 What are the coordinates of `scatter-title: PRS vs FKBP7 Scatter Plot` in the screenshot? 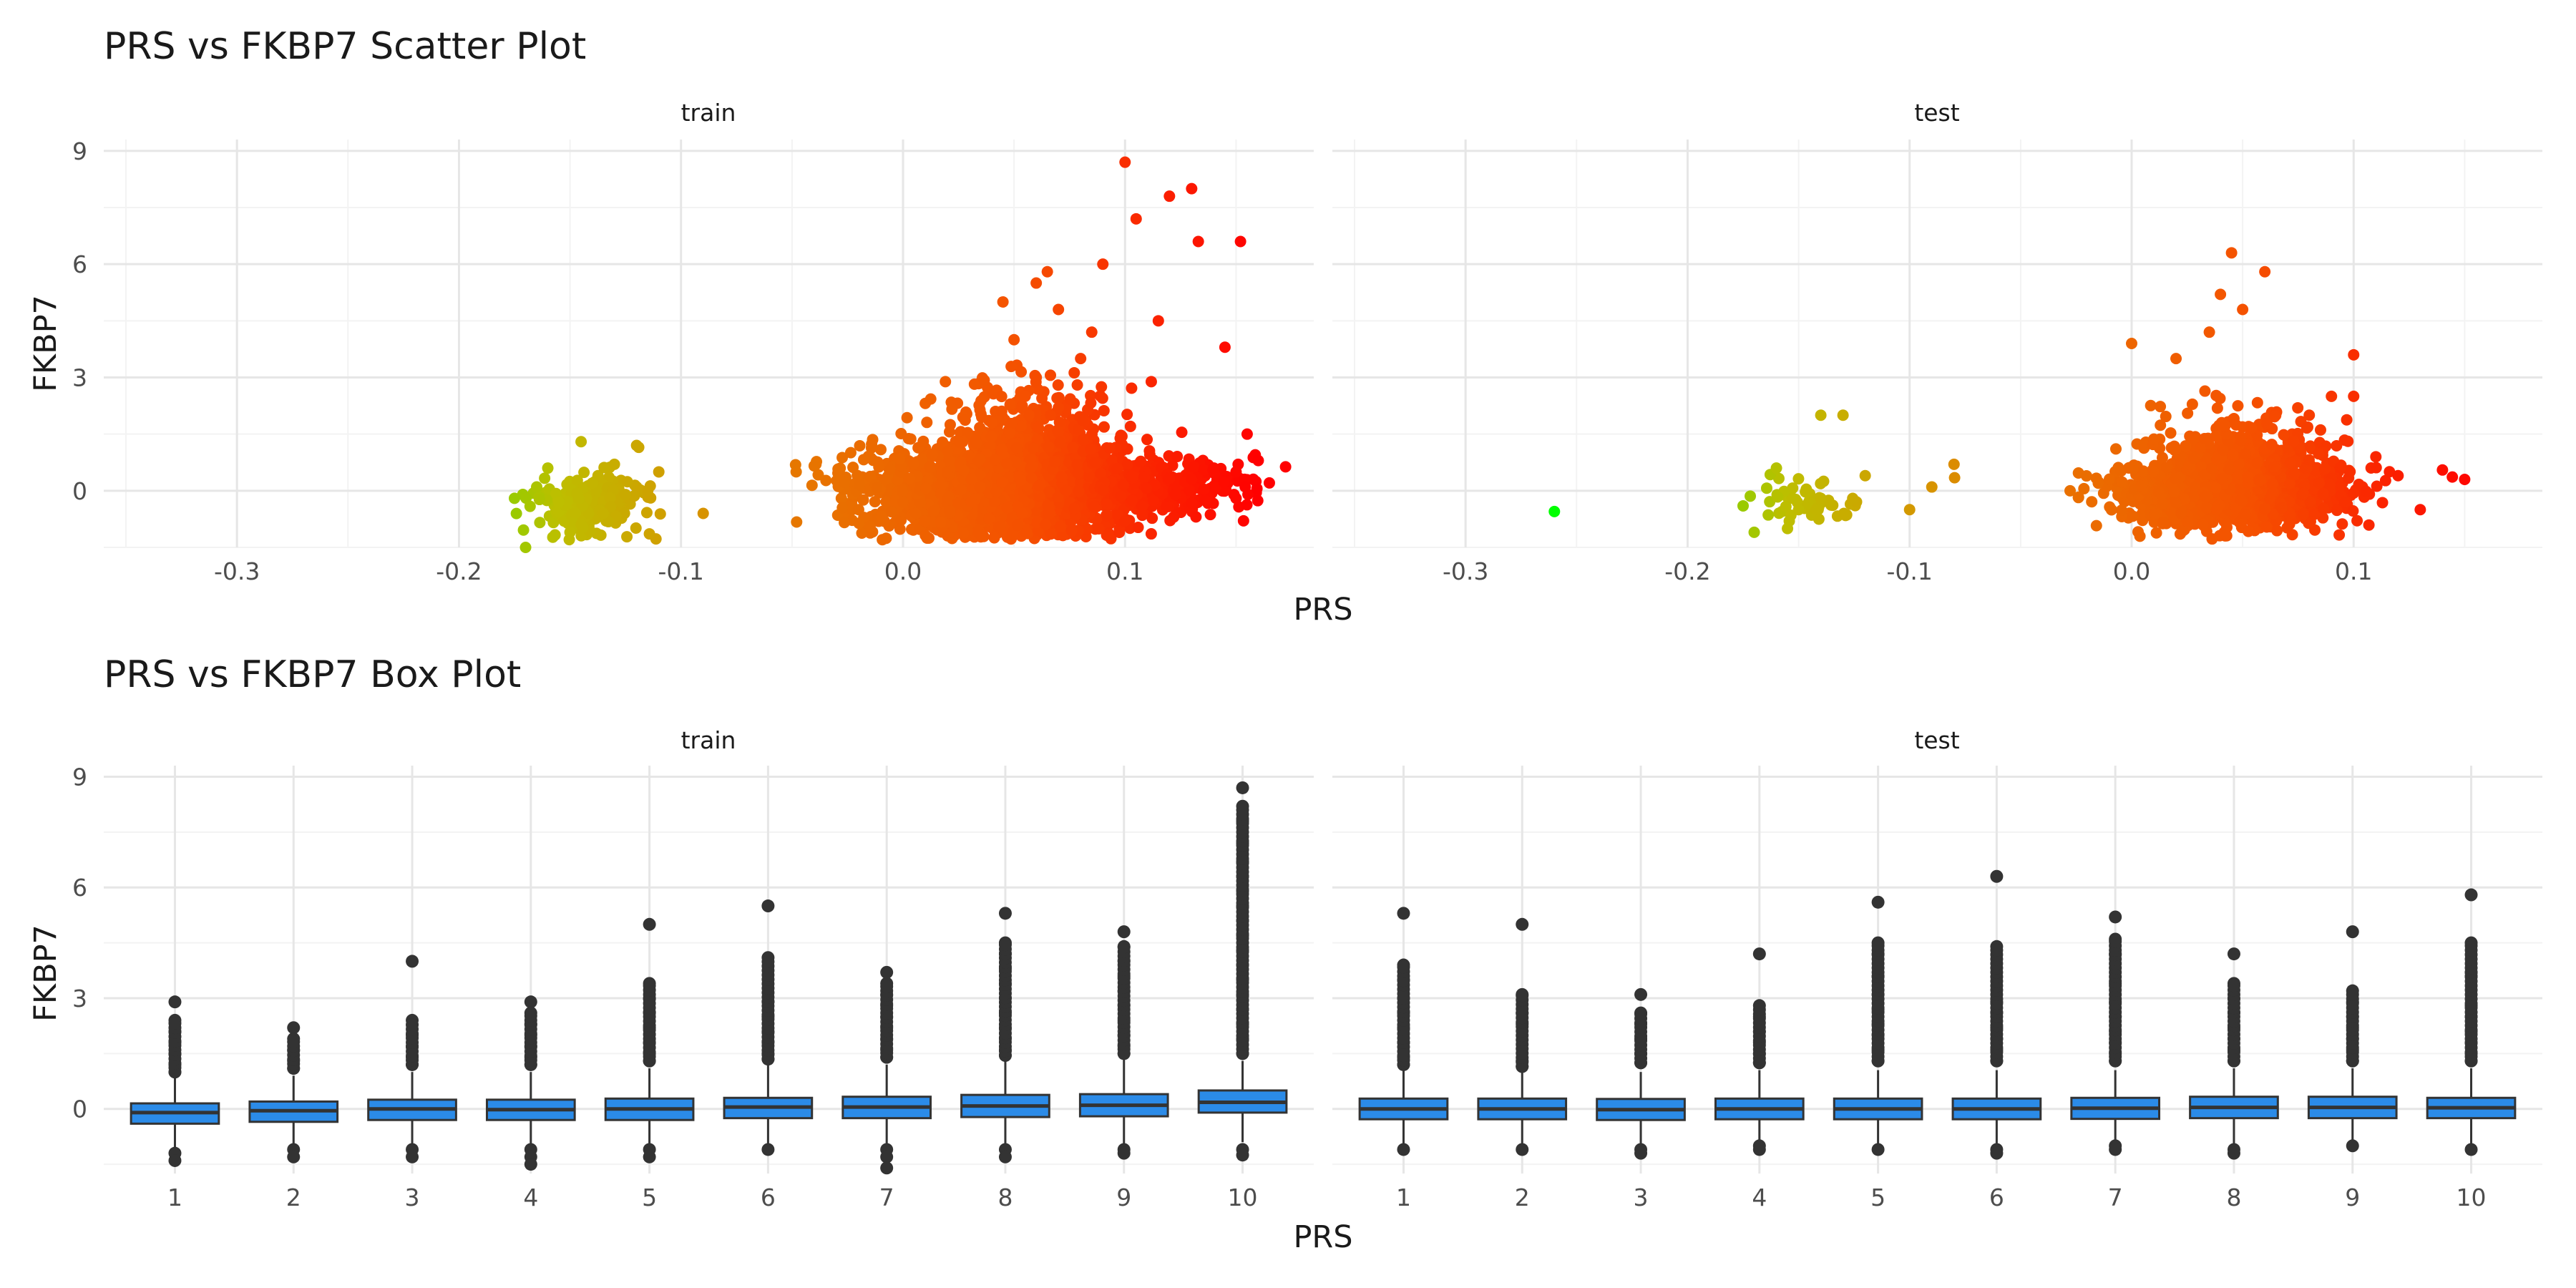 It's located at (345, 46).